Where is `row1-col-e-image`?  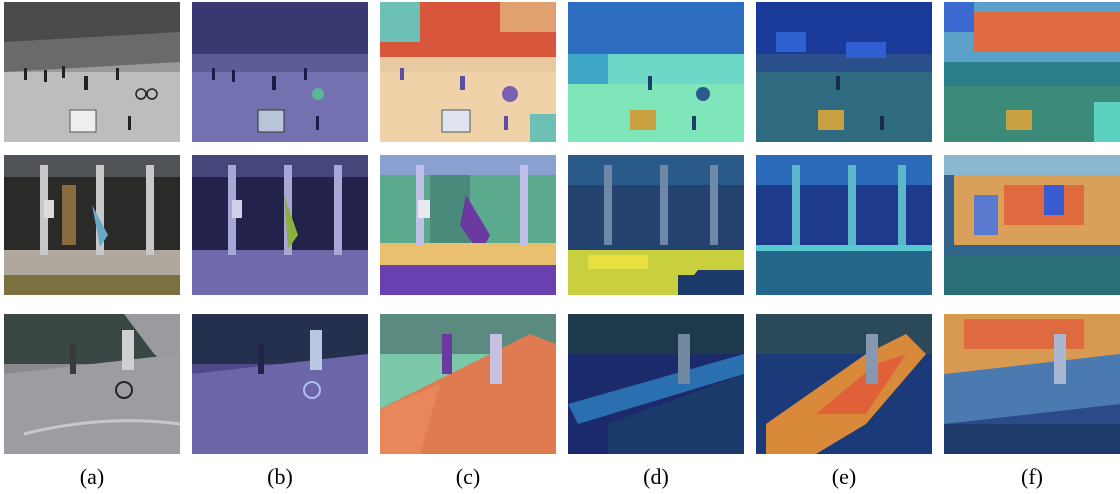
row1-col-e-image is located at coordinates (844, 72).